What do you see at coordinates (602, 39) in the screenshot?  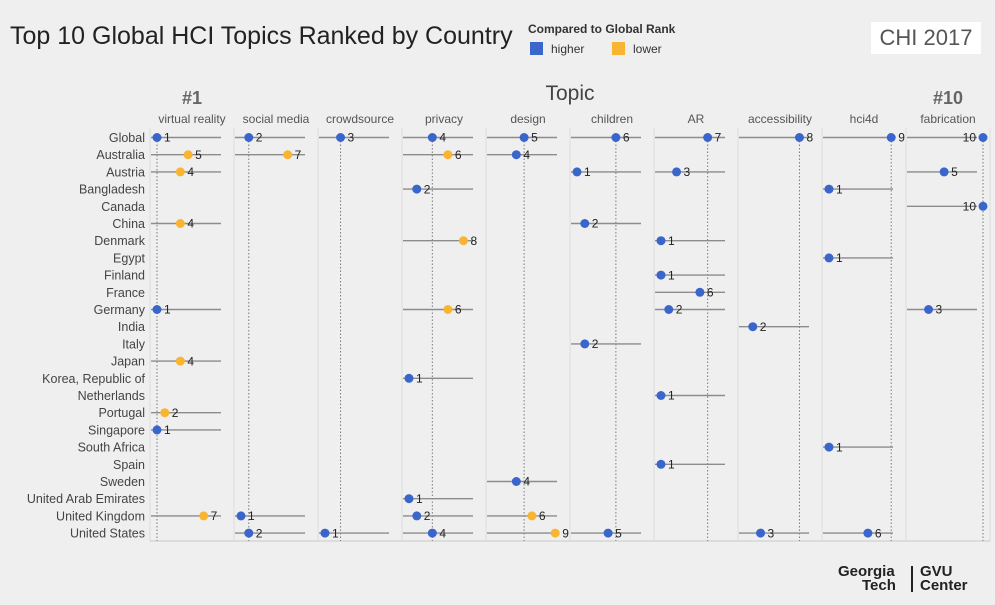 I see `legend: Compared to Global Rank higher lower` at bounding box center [602, 39].